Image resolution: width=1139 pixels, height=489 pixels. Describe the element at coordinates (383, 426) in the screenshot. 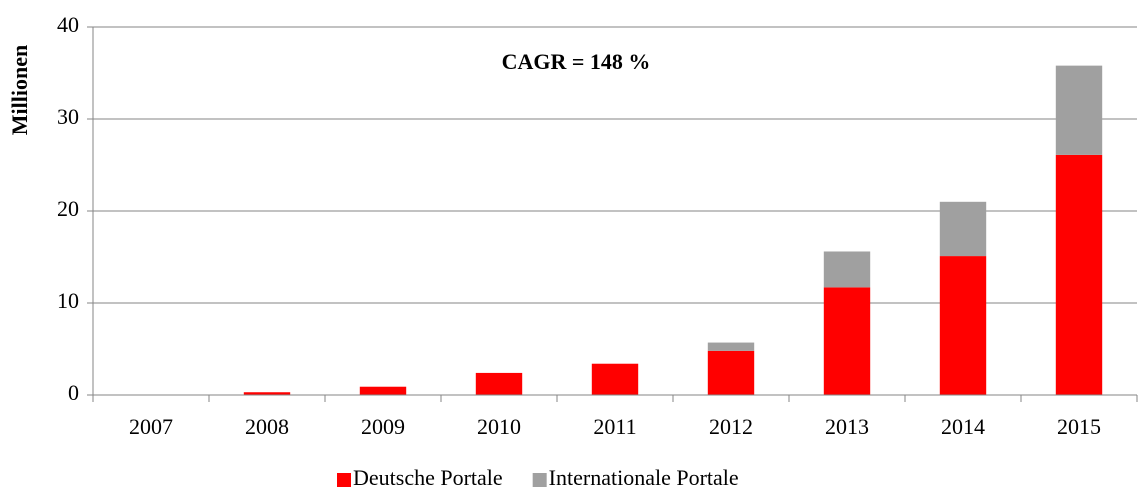

I see `x-tick-label: 2009` at that location.